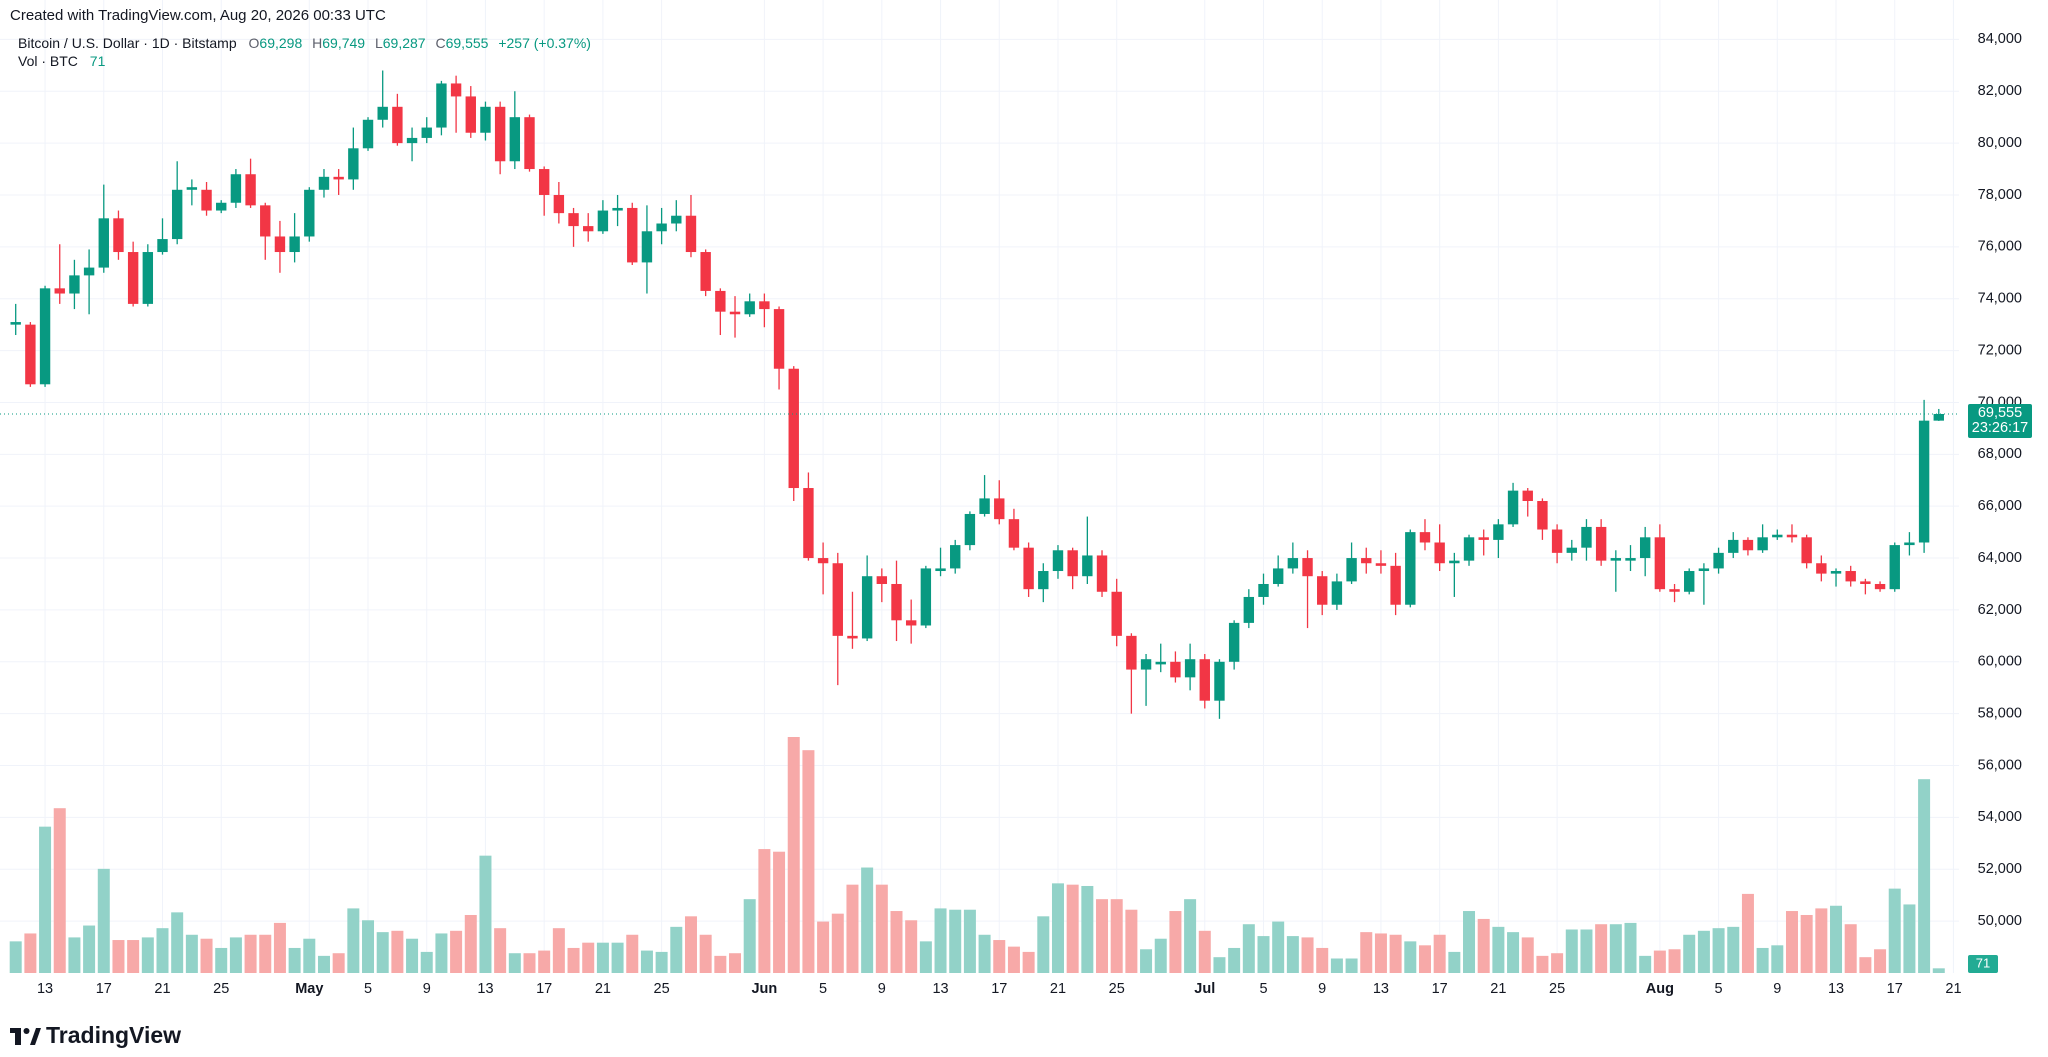 Image resolution: width=2048 pixels, height=1057 pixels. I want to click on x-tick-label: 25, so click(662, 989).